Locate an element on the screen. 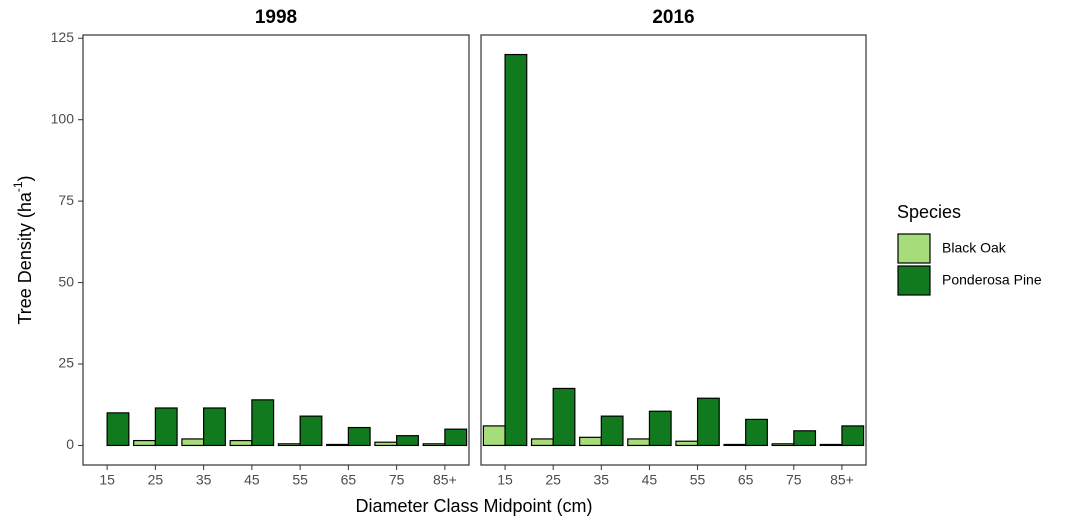 The width and height of the screenshot is (1066, 522). panel-title: 1998 is located at coordinates (276, 17).